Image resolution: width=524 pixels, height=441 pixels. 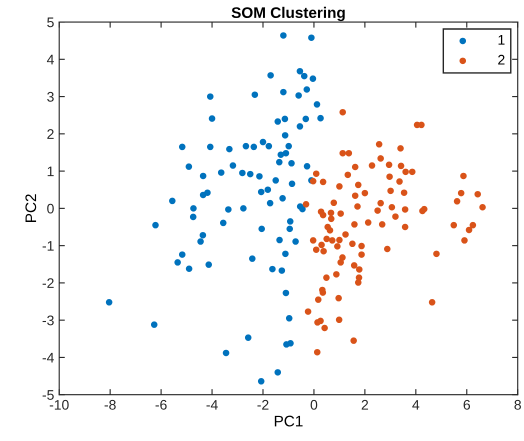 What do you see at coordinates (288, 421) in the screenshot?
I see `x-axis-title: PC1` at bounding box center [288, 421].